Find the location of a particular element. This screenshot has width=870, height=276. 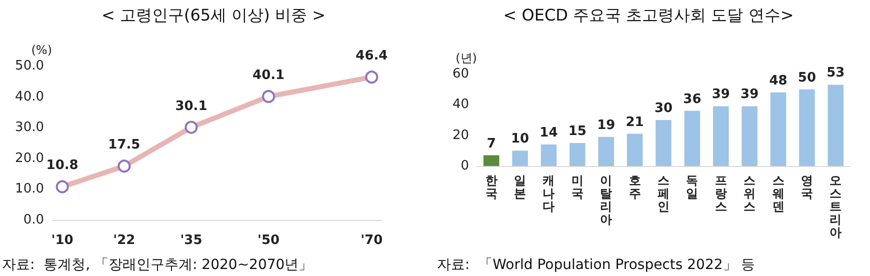

chart-title: < 고령인구(65세 이상) 비중 > is located at coordinates (214, 15).